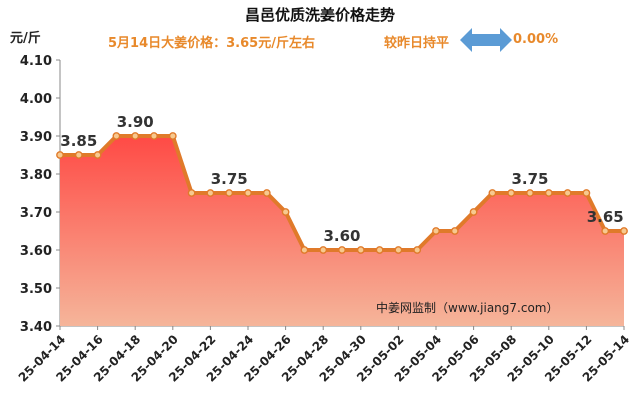 The image size is (640, 410). What do you see at coordinates (135, 122) in the screenshot?
I see `data-label: 3.90` at bounding box center [135, 122].